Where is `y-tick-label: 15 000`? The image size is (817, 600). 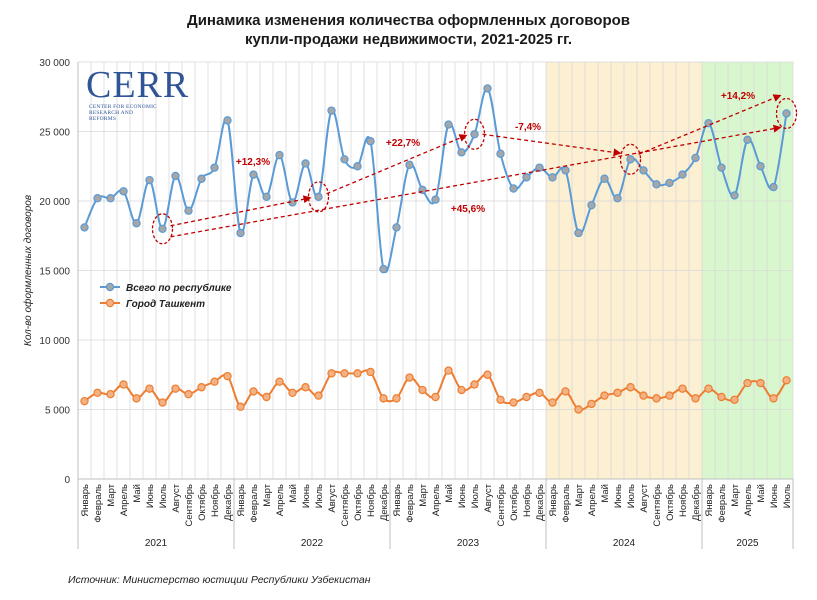
y-tick-label: 15 000 is located at coordinates (54, 272).